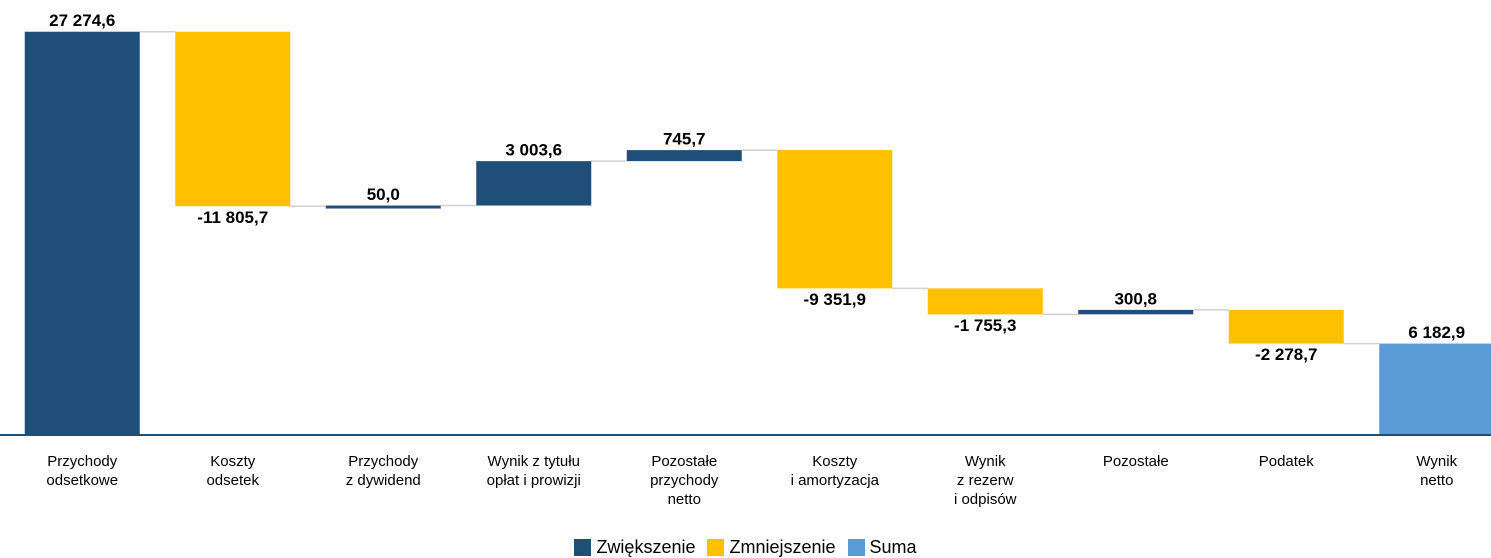 This screenshot has height=558, width=1491. What do you see at coordinates (1286, 354) in the screenshot?
I see `value-label: -2 278,7` at bounding box center [1286, 354].